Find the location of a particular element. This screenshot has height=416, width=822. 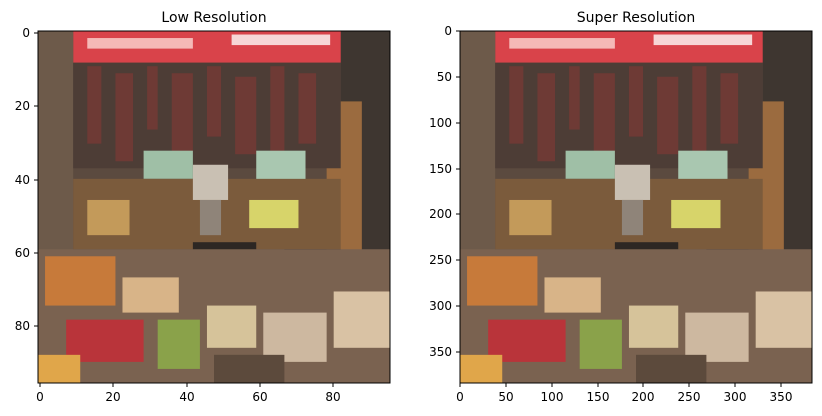

x-tick-label: 350 is located at coordinates (781, 397).